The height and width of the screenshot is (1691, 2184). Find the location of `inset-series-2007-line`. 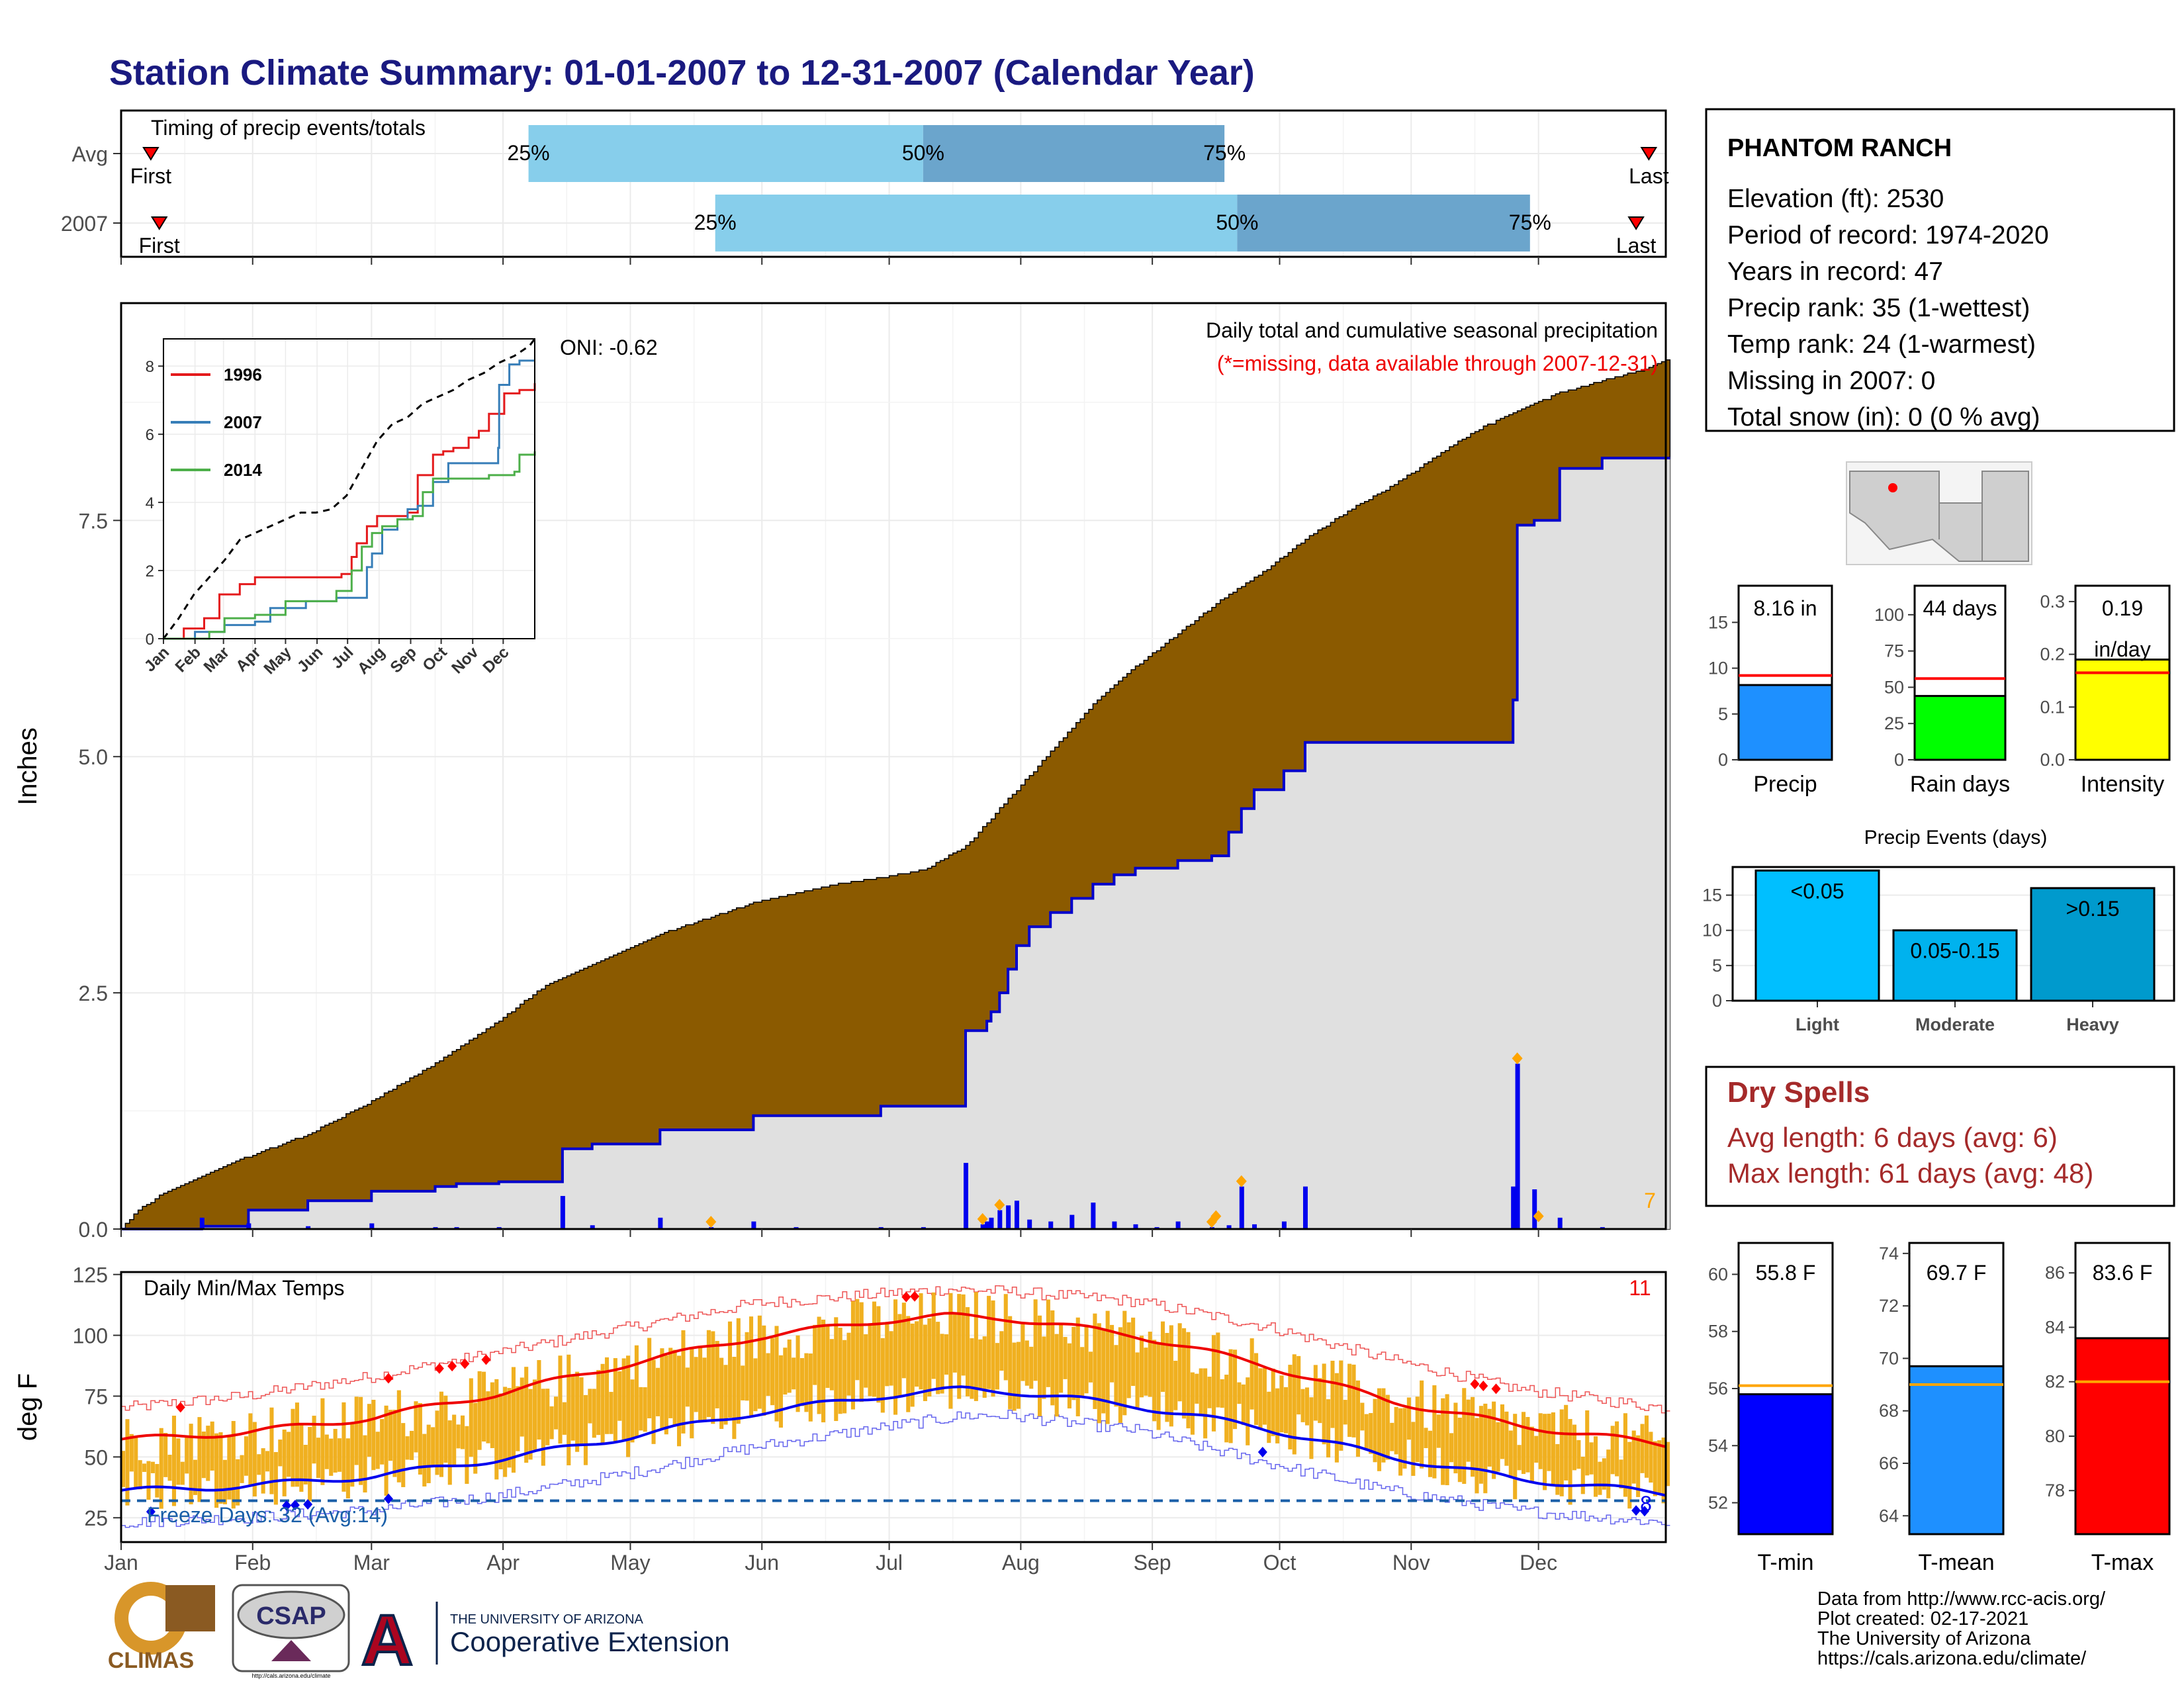

inset-series-2007-line is located at coordinates (349, 500).